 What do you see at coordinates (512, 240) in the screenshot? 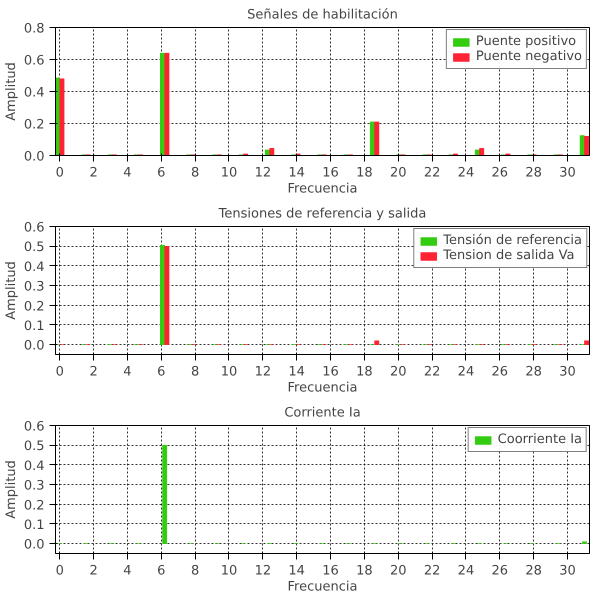
I see `legend-label: Tensión de referencia` at bounding box center [512, 240].